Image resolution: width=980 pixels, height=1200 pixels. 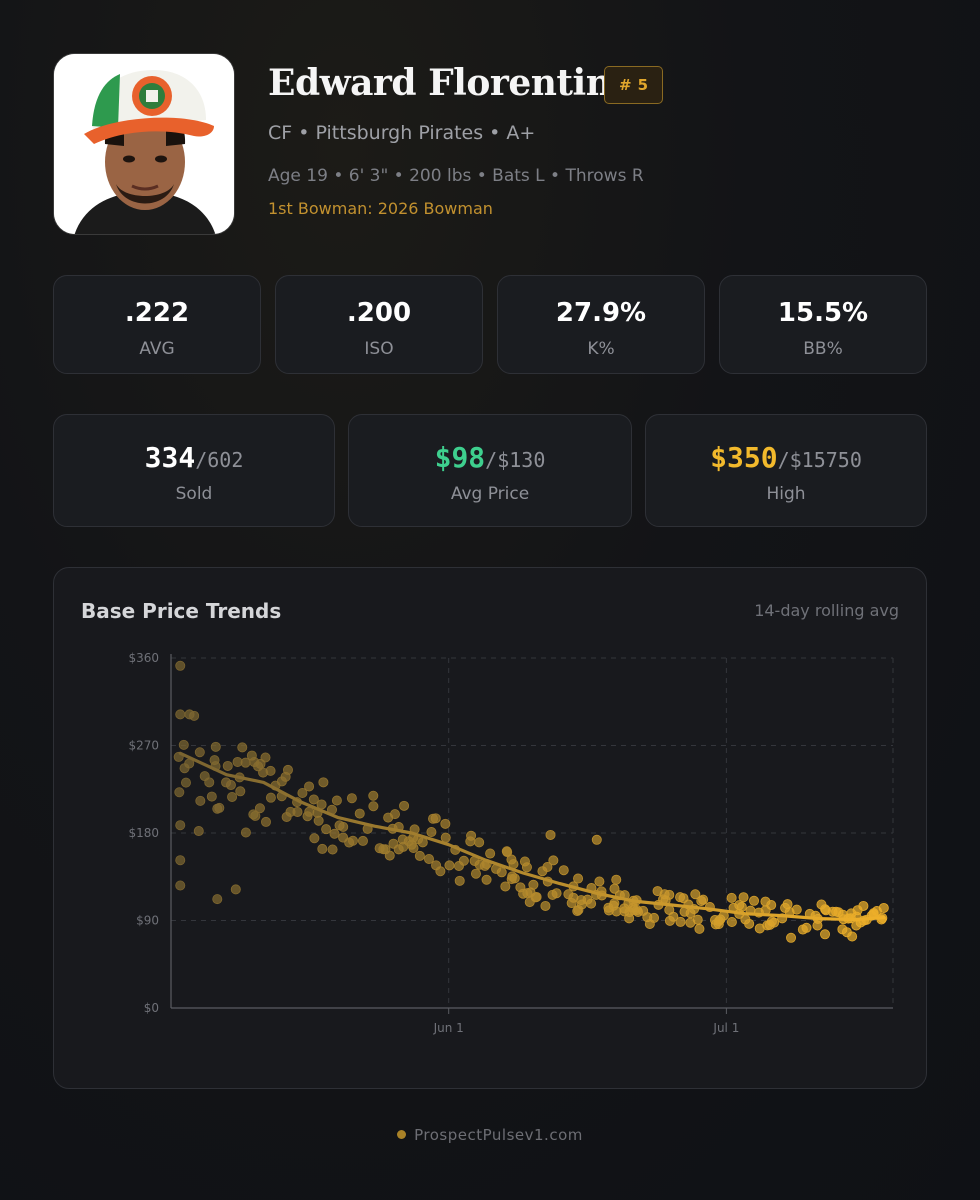 What do you see at coordinates (379, 349) in the screenshot?
I see `stat-label: ISO` at bounding box center [379, 349].